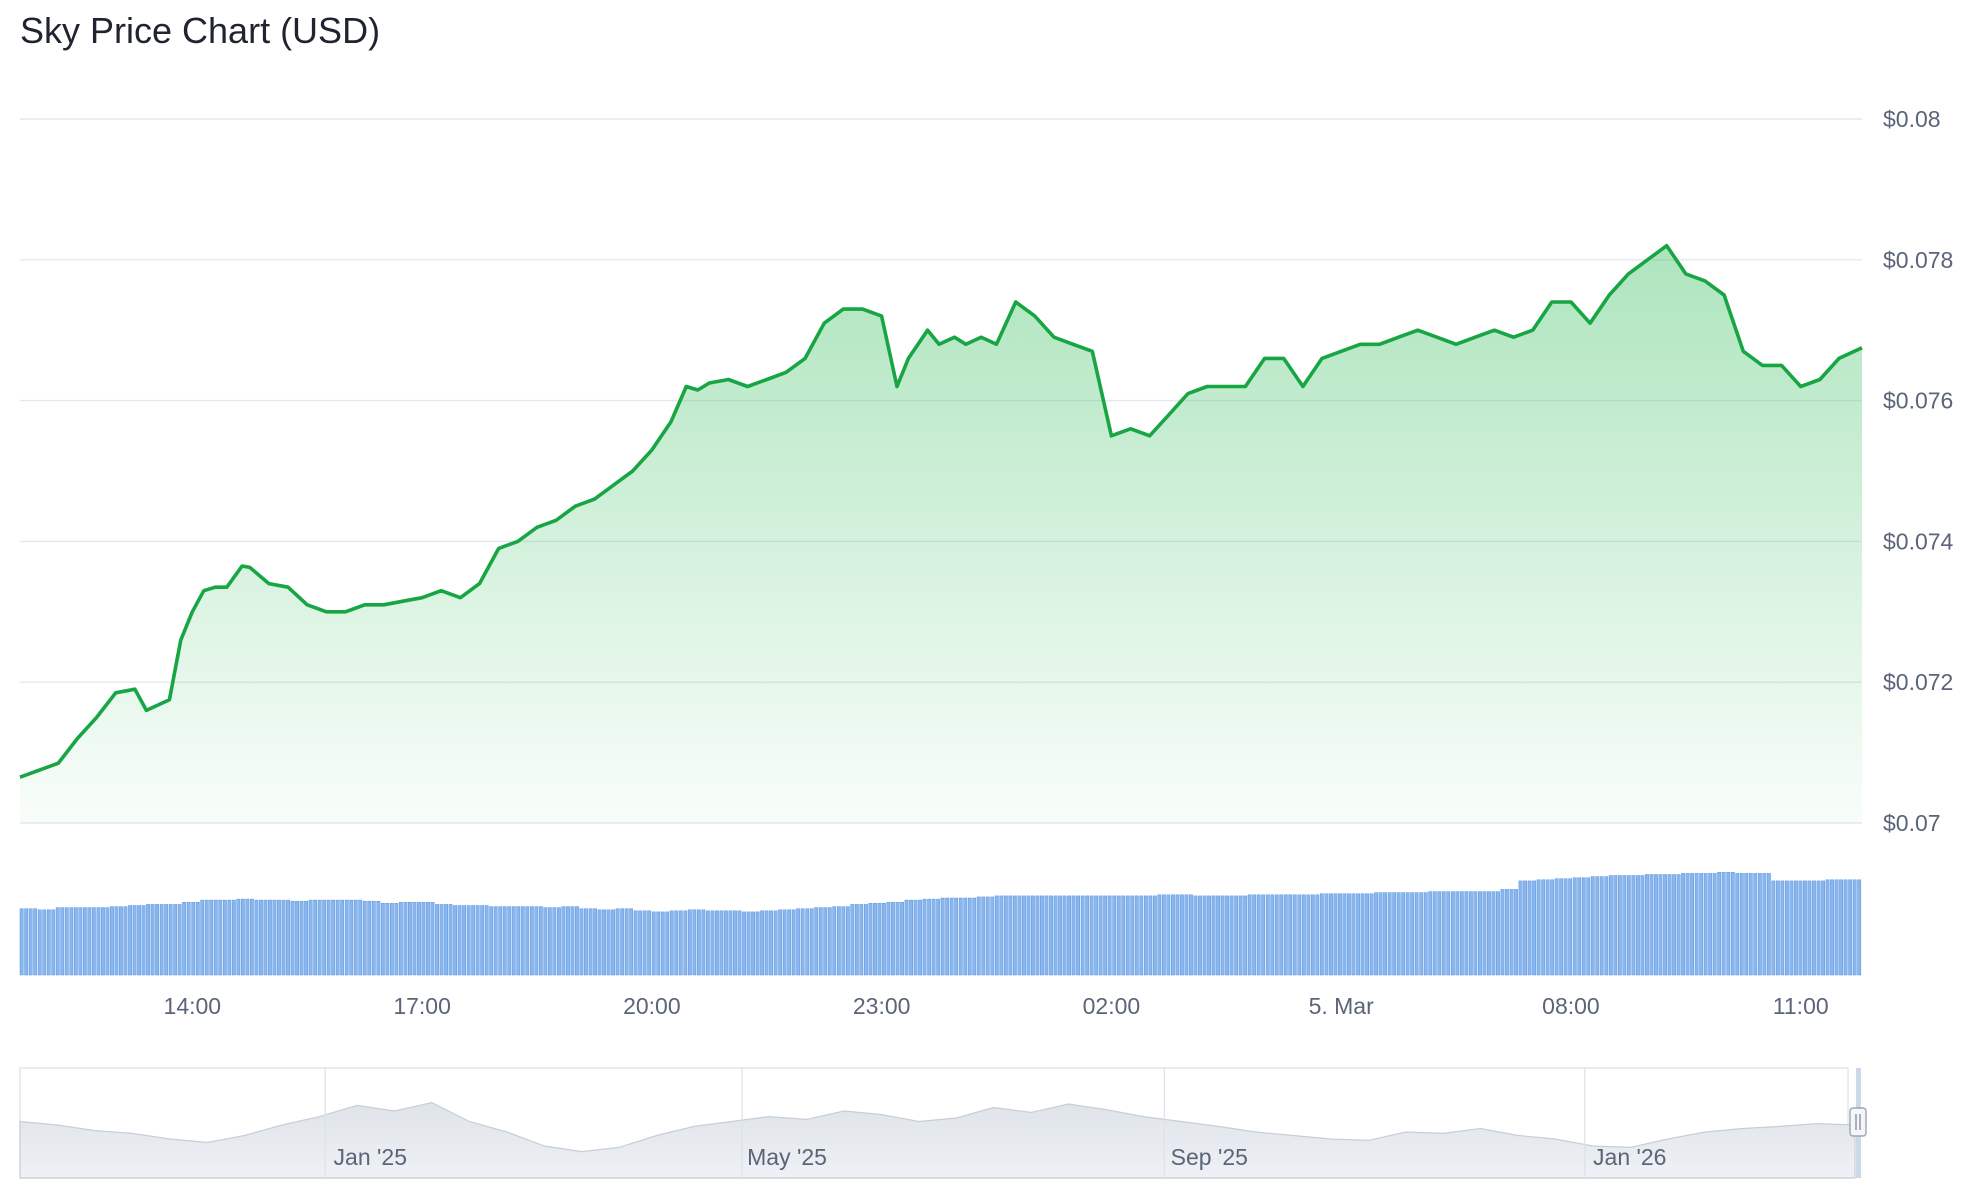 The width and height of the screenshot is (1973, 1200). I want to click on range-navigator: Jan '25 May '25 Sep '25 Jan '26, so click(943, 1123).